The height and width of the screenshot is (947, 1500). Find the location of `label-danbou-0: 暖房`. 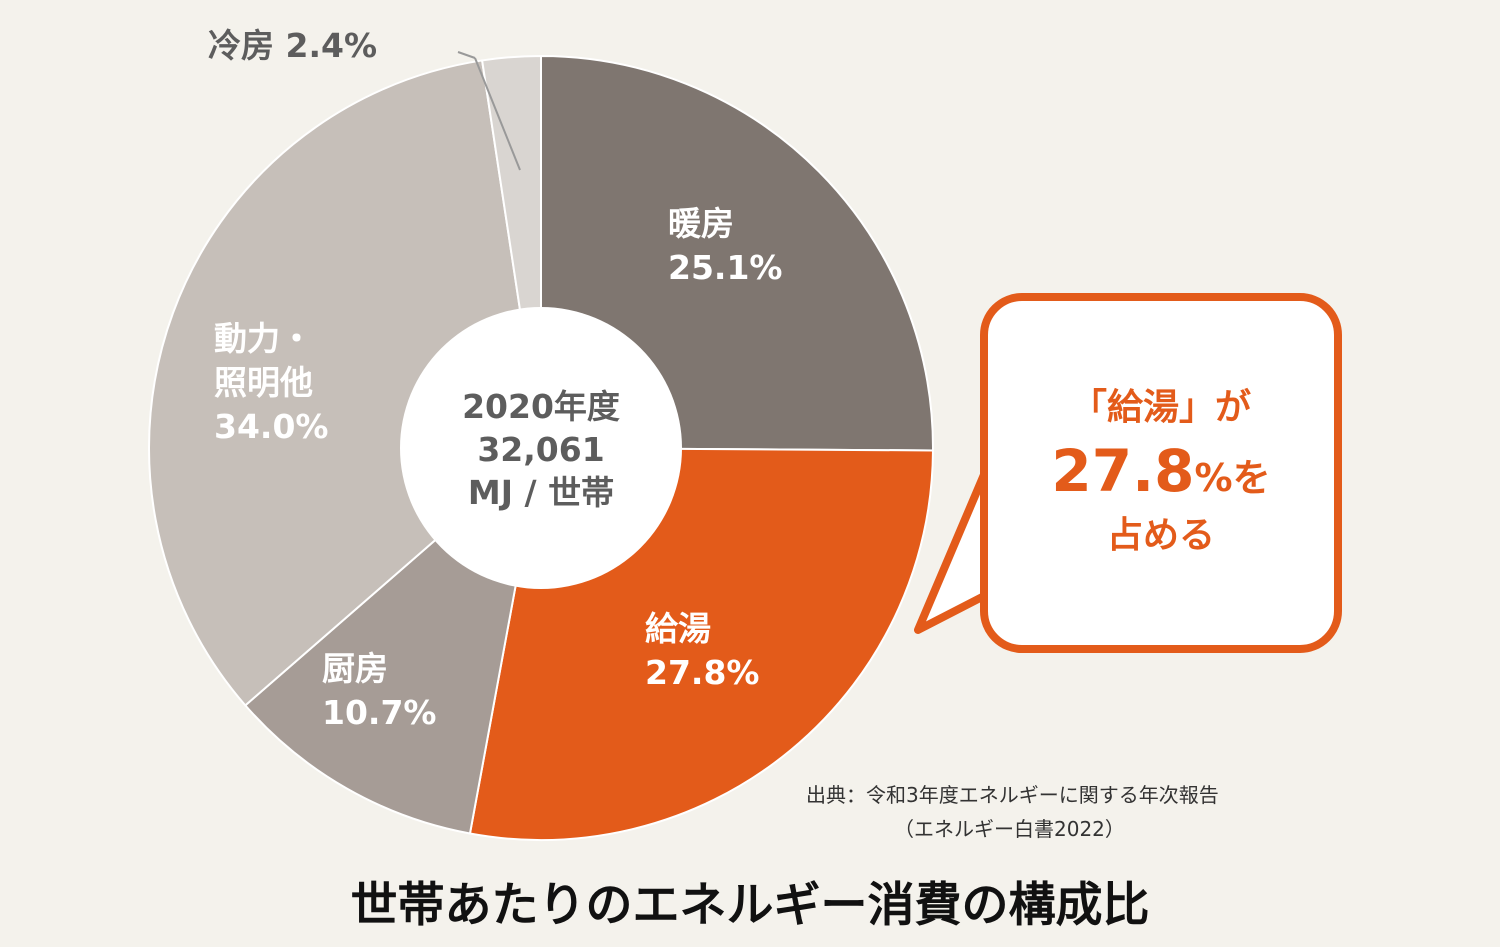

label-danbou-0: 暖房 is located at coordinates (701, 223).